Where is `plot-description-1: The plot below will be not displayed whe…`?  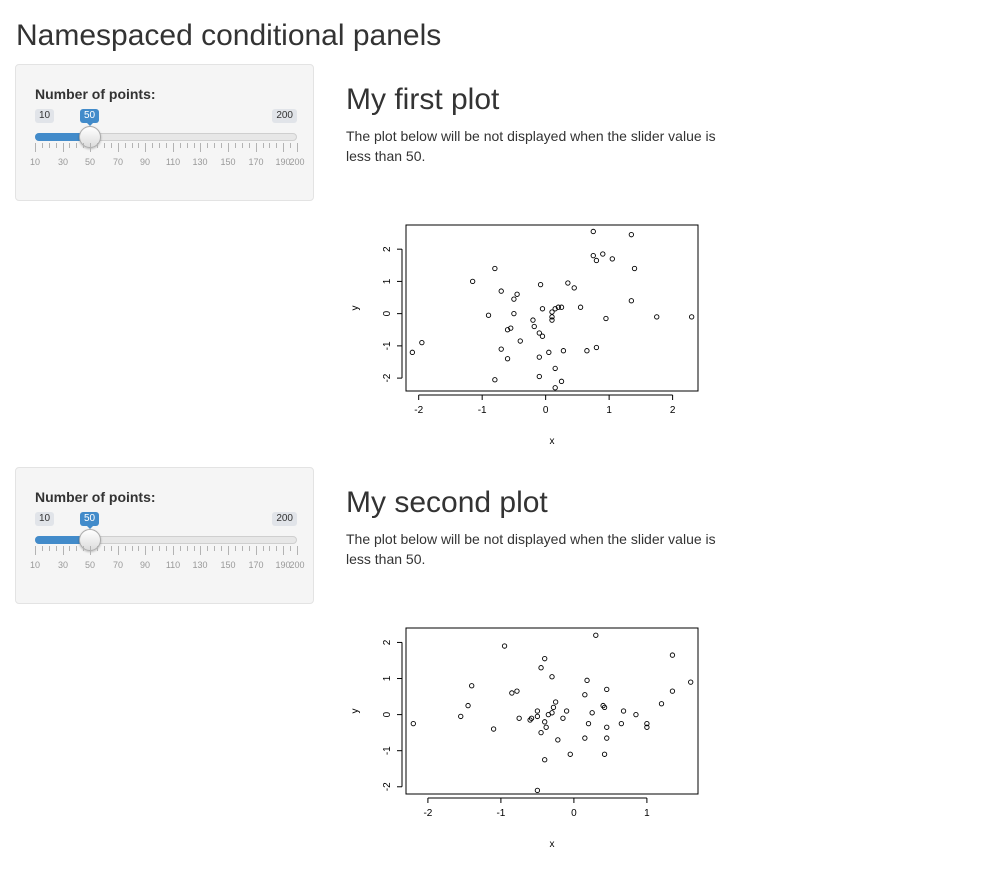
plot-description-1: The plot below will be not displayed whe… is located at coordinates (531, 146).